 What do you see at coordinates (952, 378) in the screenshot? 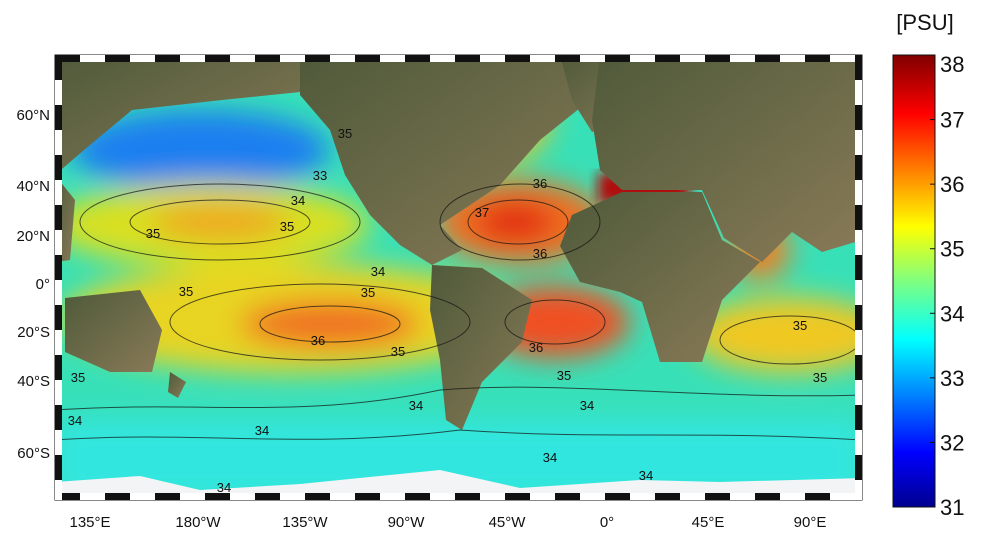
I see `colorbar-tick-label: 33` at bounding box center [952, 378].